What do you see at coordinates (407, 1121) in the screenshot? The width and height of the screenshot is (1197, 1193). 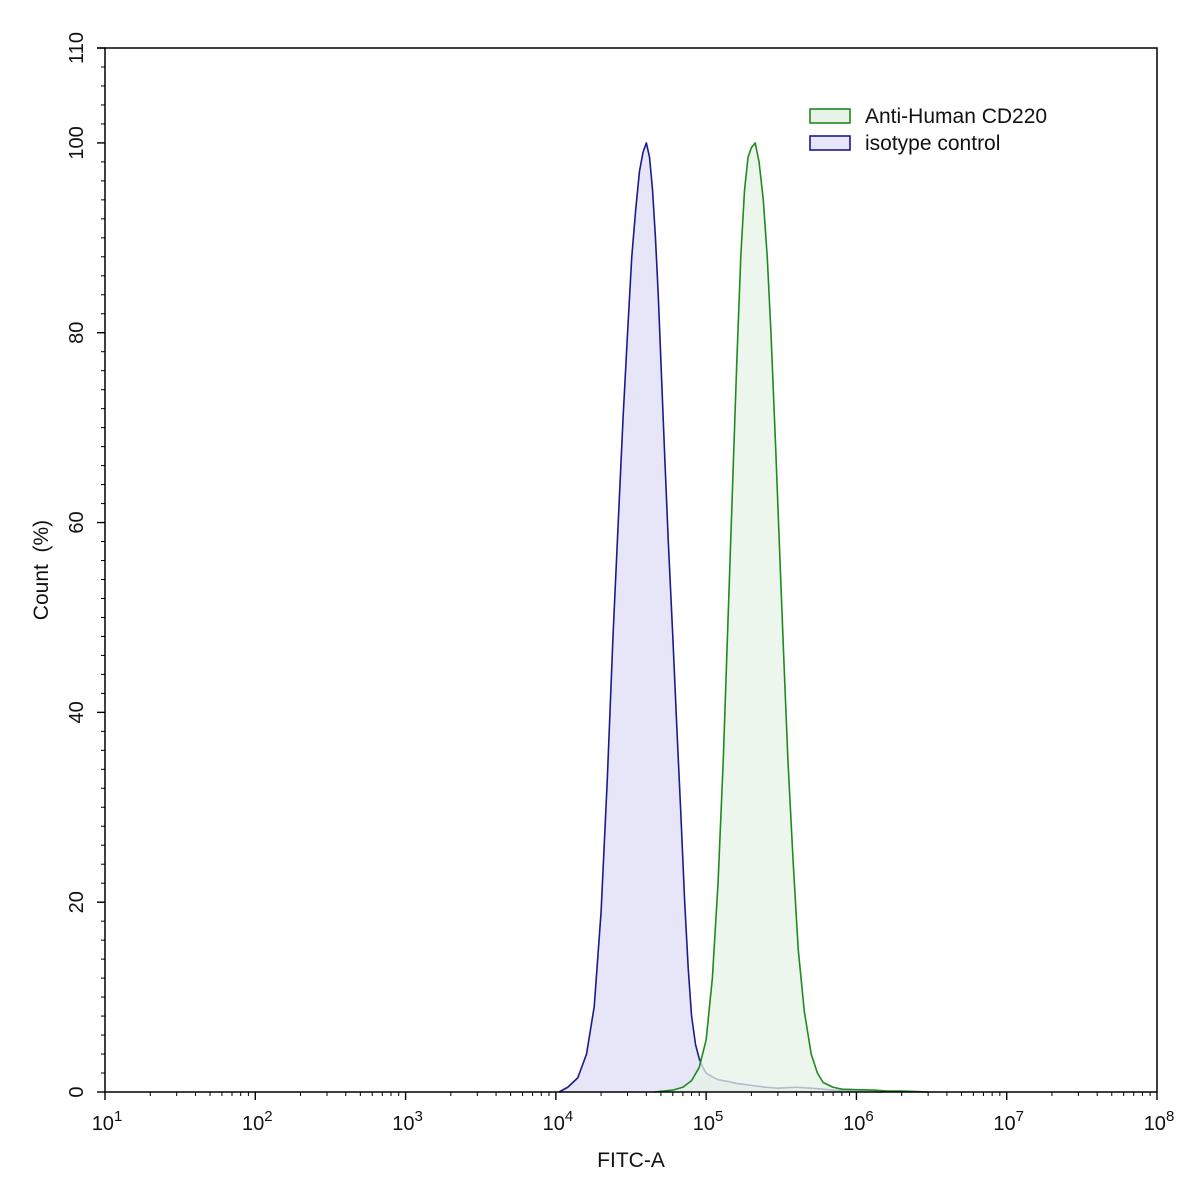 I see `x-tick-label: 10³` at bounding box center [407, 1121].